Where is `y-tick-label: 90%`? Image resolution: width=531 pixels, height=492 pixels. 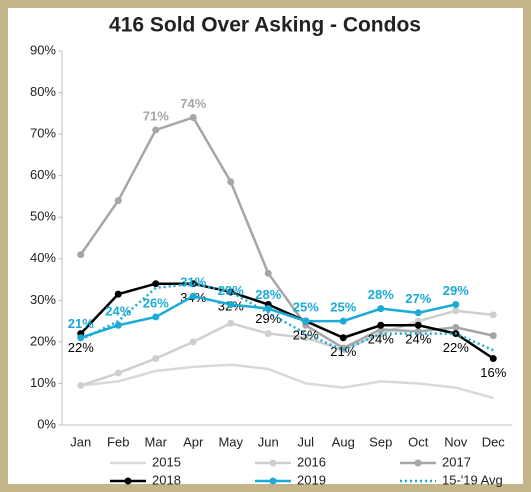
y-tick-label: 90% is located at coordinates (43, 49).